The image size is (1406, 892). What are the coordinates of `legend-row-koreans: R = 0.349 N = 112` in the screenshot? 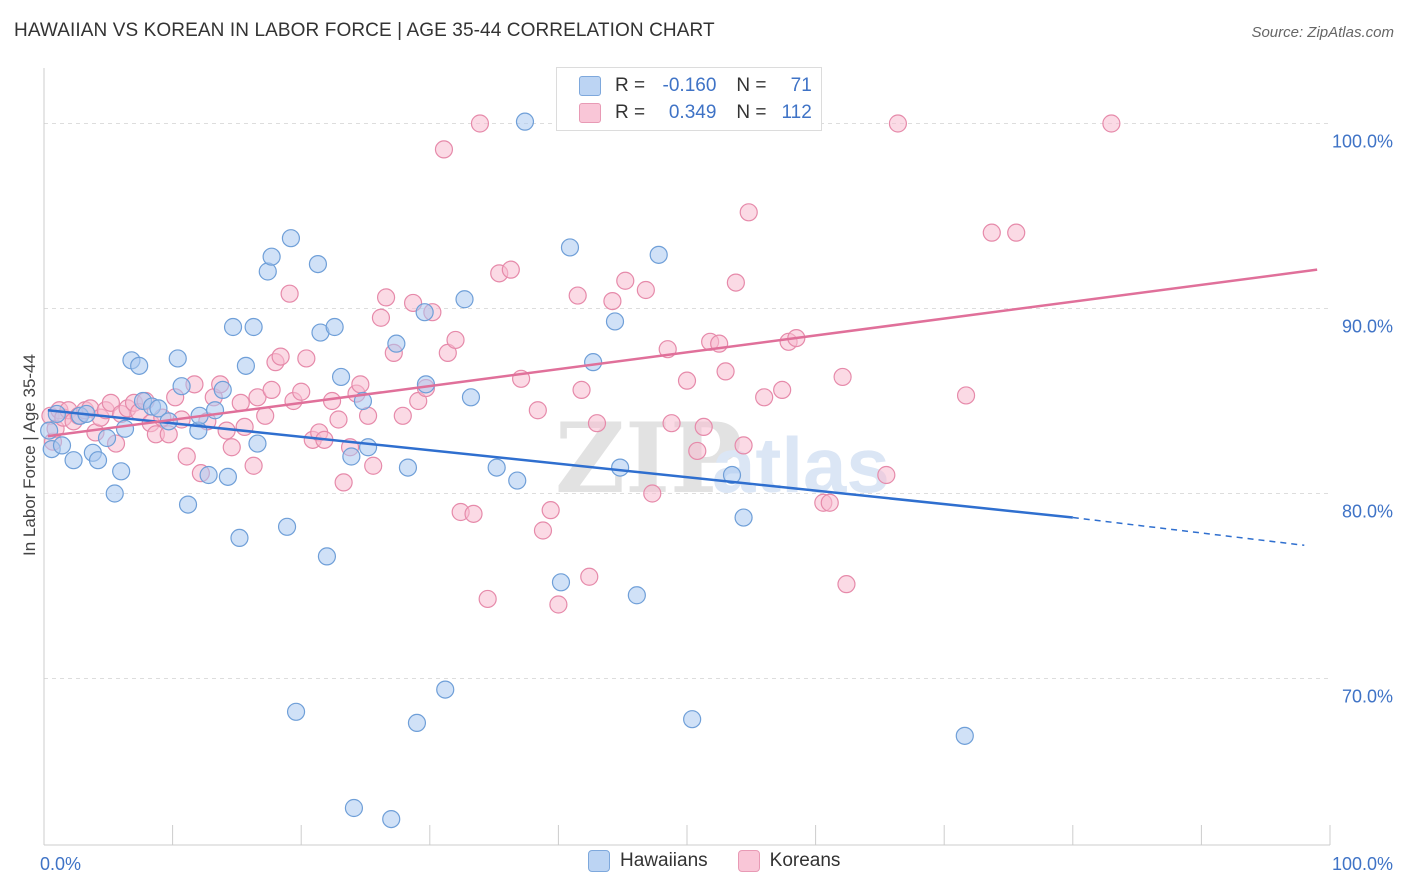 It's located at (695, 113).